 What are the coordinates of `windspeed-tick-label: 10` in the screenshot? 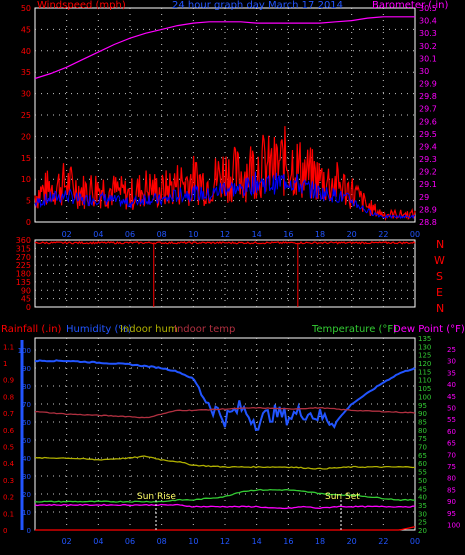 It's located at (26, 179).